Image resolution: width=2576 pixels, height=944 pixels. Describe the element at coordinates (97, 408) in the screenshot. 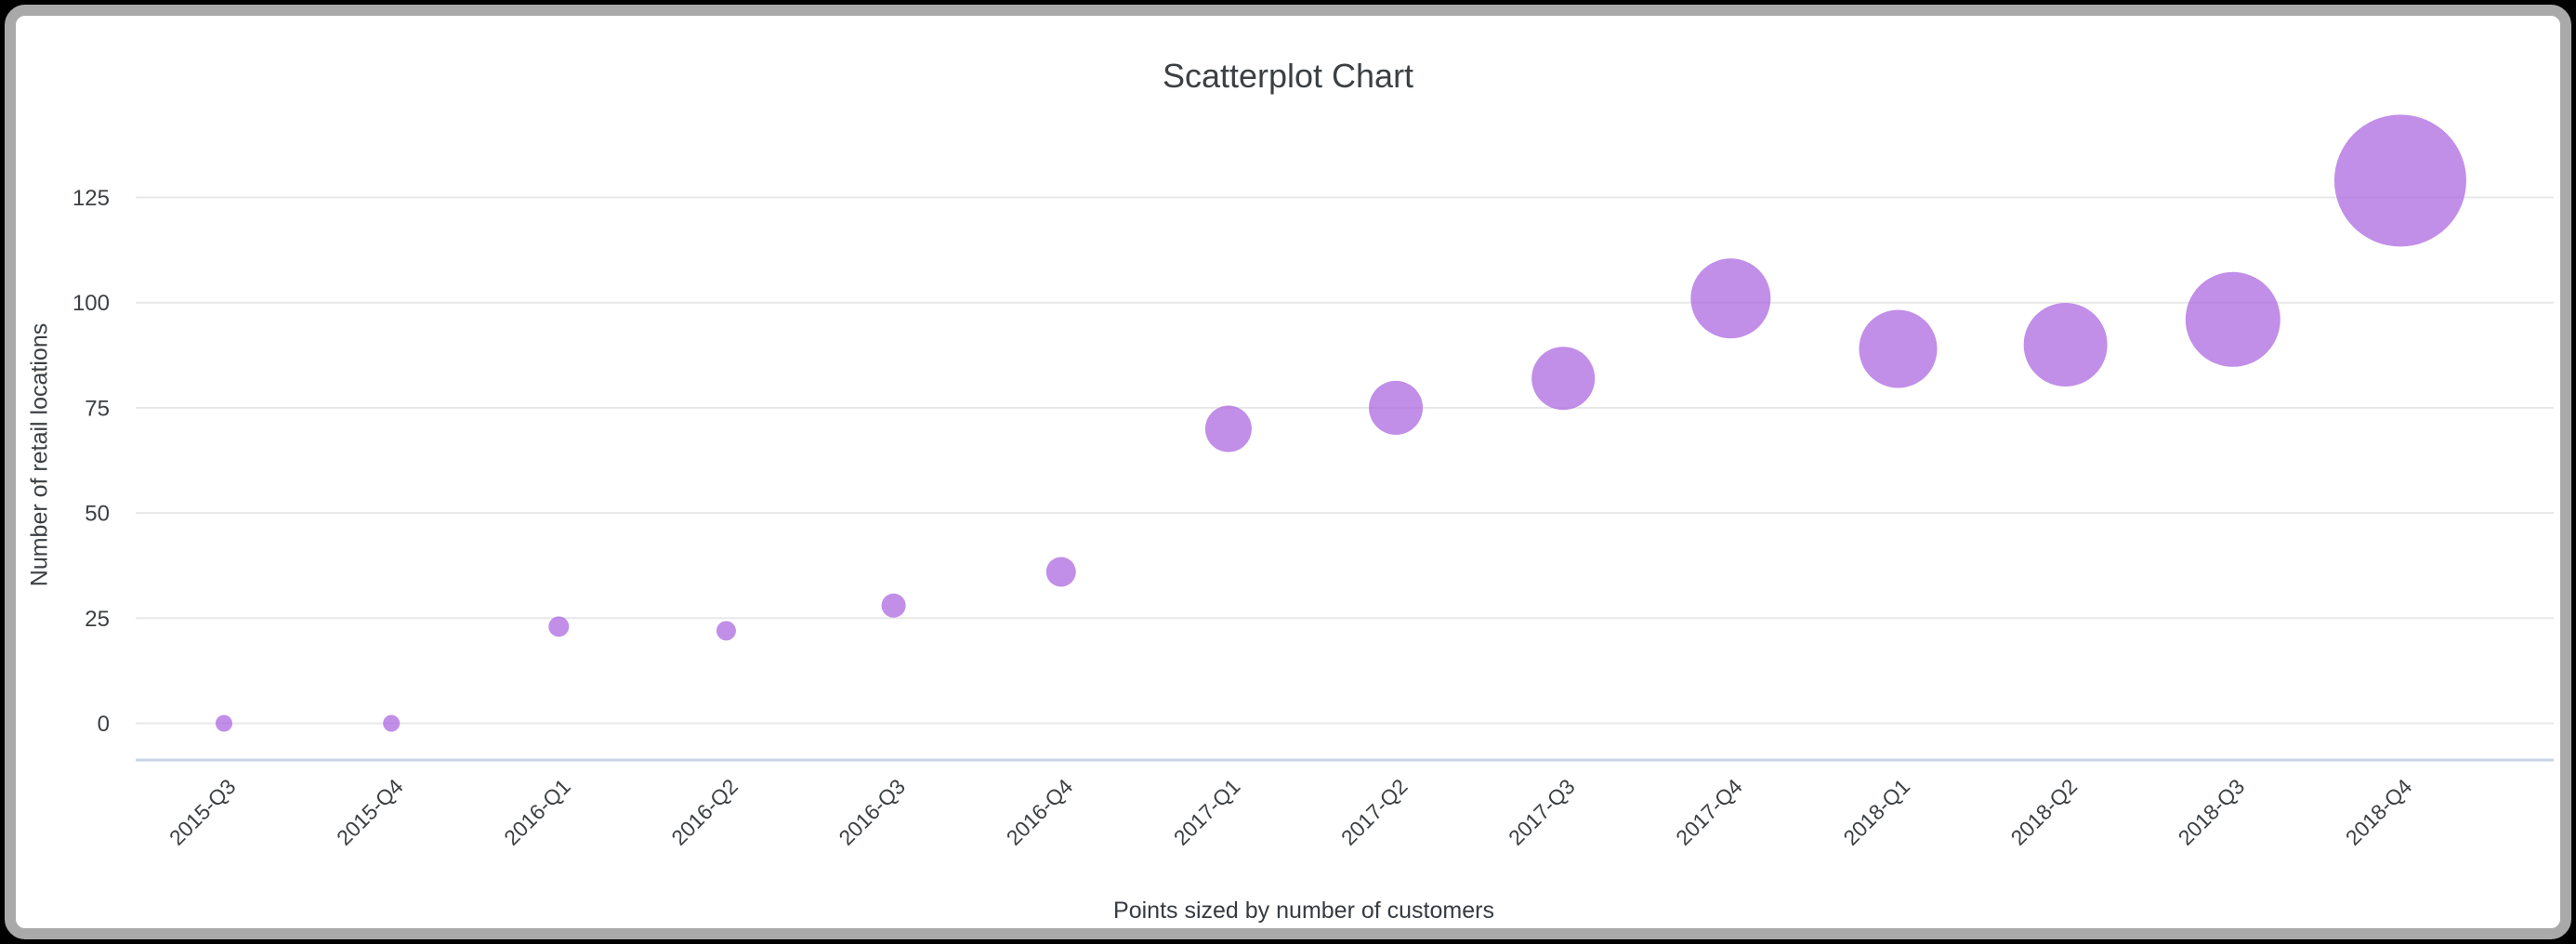

I see `y-tick-label-75: 75` at that location.